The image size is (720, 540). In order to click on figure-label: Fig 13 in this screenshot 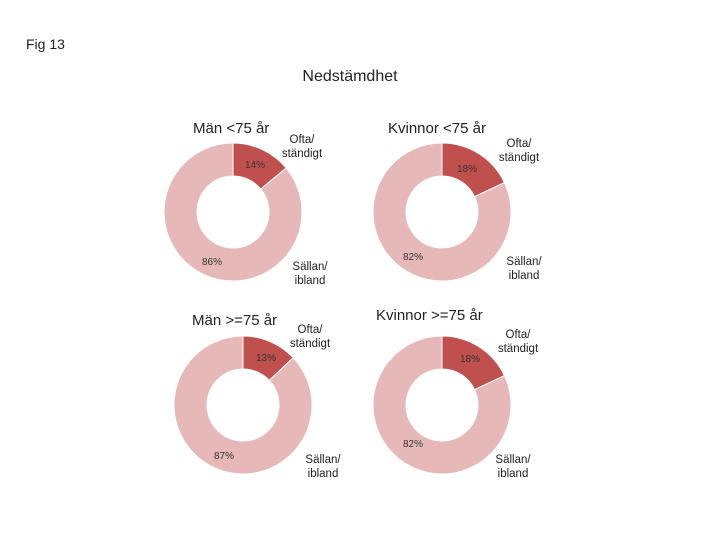, I will do `click(45, 44)`.